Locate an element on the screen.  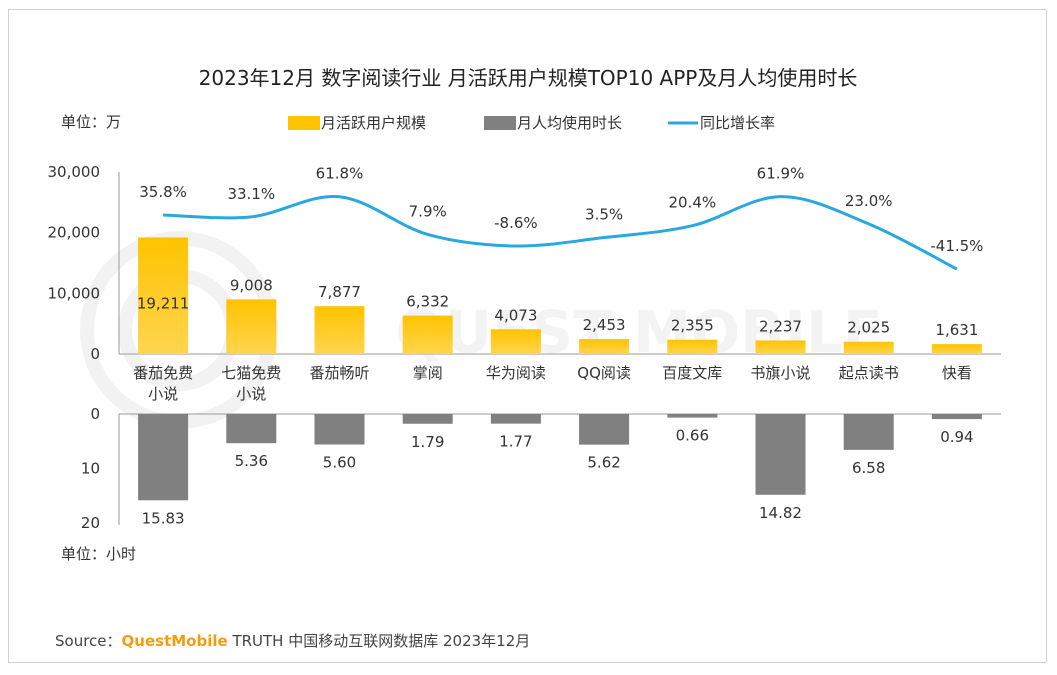
category-label: 番茄畅听 is located at coordinates (339, 373).